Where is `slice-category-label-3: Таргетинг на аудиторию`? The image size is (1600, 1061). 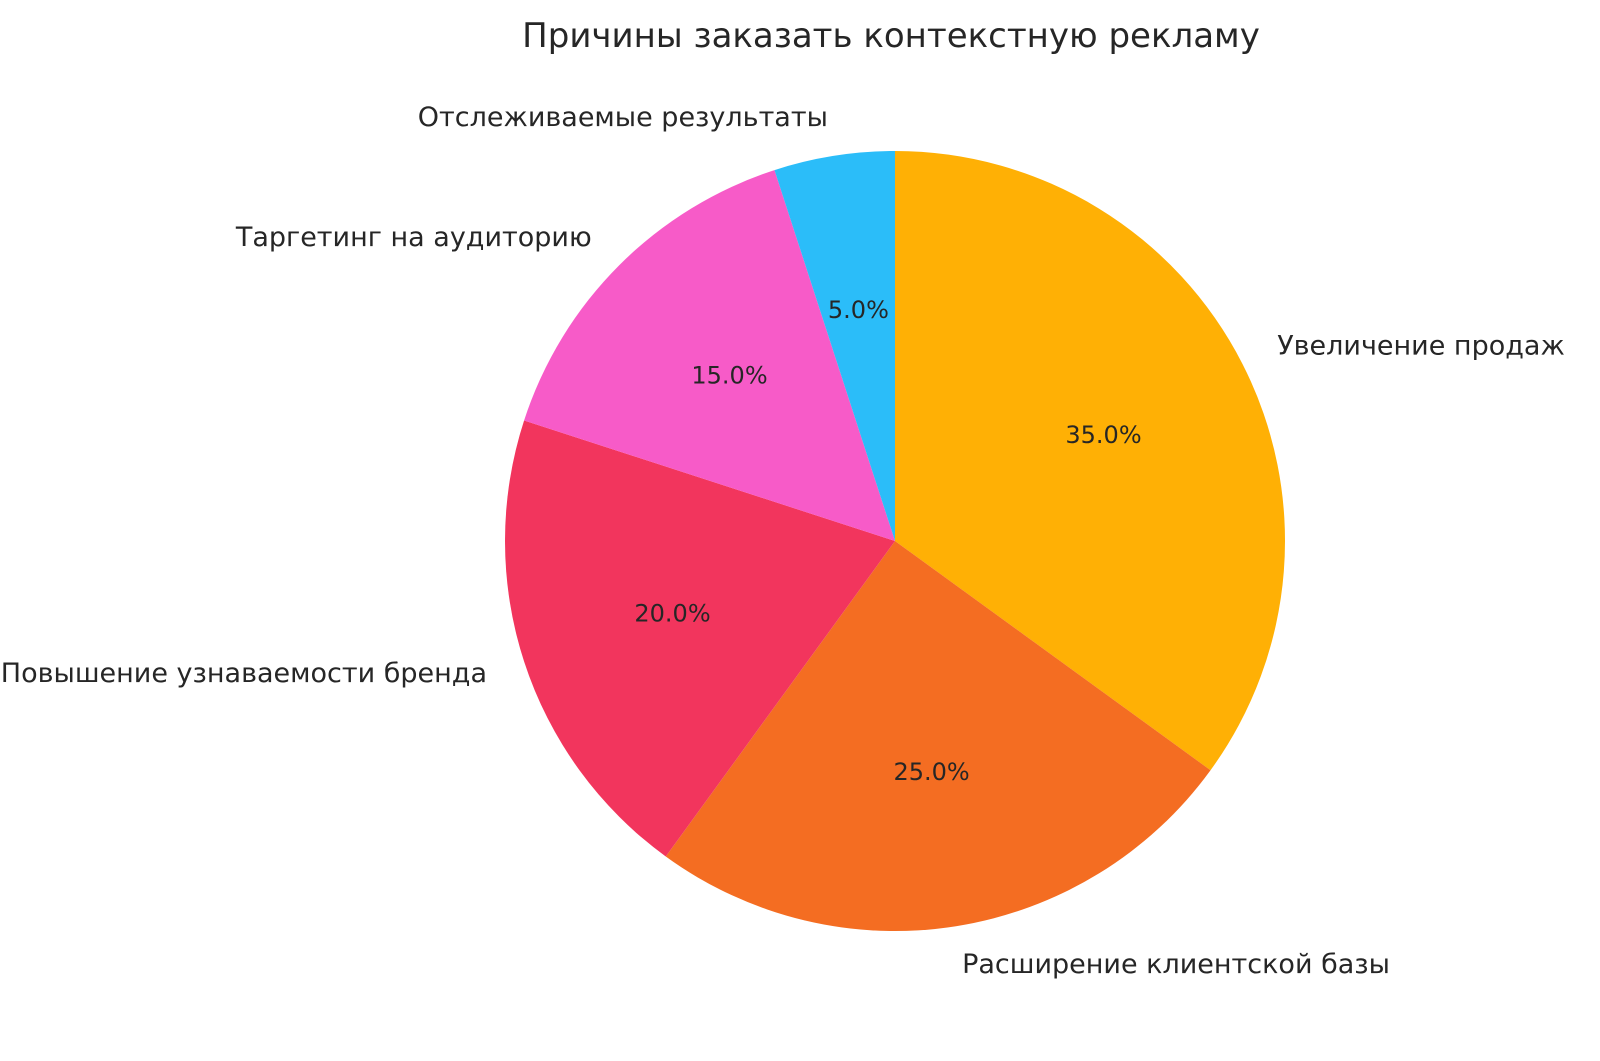 slice-category-label-3: Таргетинг на аудиторию is located at coordinates (413, 237).